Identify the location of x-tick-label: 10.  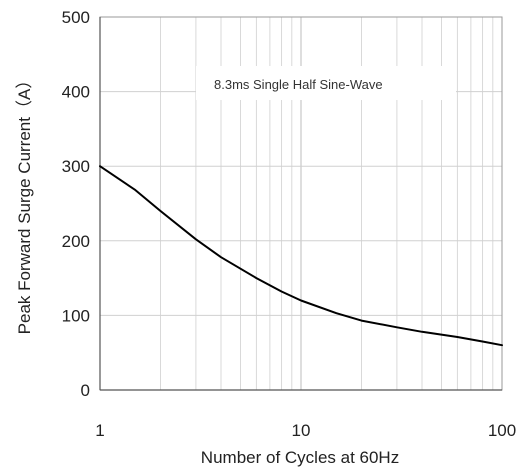
(301, 430).